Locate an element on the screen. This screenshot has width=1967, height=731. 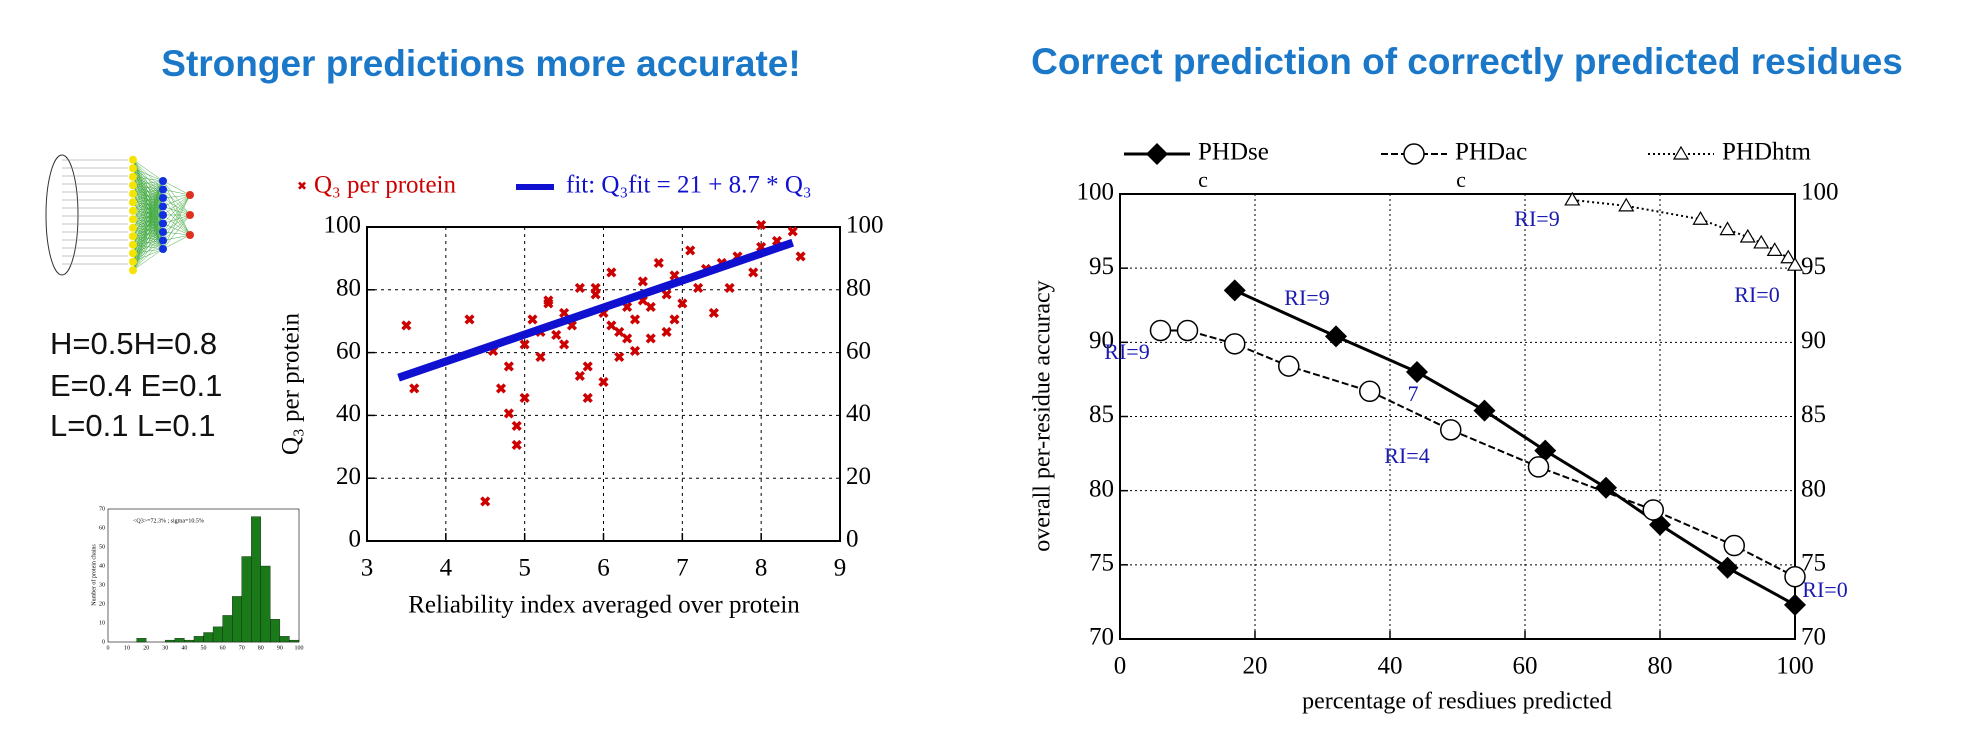
y-axis-label: Number of protein chains is located at coordinates (93, 575).